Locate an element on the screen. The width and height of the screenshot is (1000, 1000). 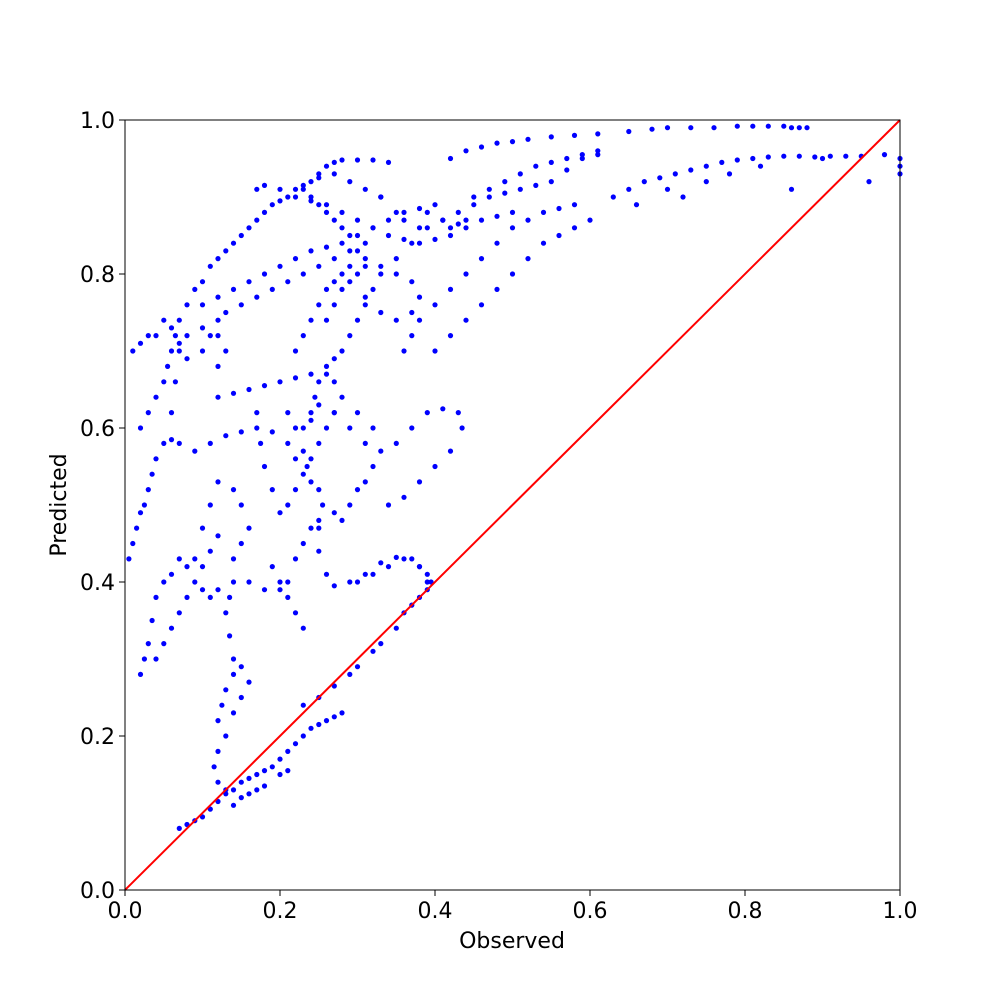
x-axis-label: Observed is located at coordinates (512, 941).